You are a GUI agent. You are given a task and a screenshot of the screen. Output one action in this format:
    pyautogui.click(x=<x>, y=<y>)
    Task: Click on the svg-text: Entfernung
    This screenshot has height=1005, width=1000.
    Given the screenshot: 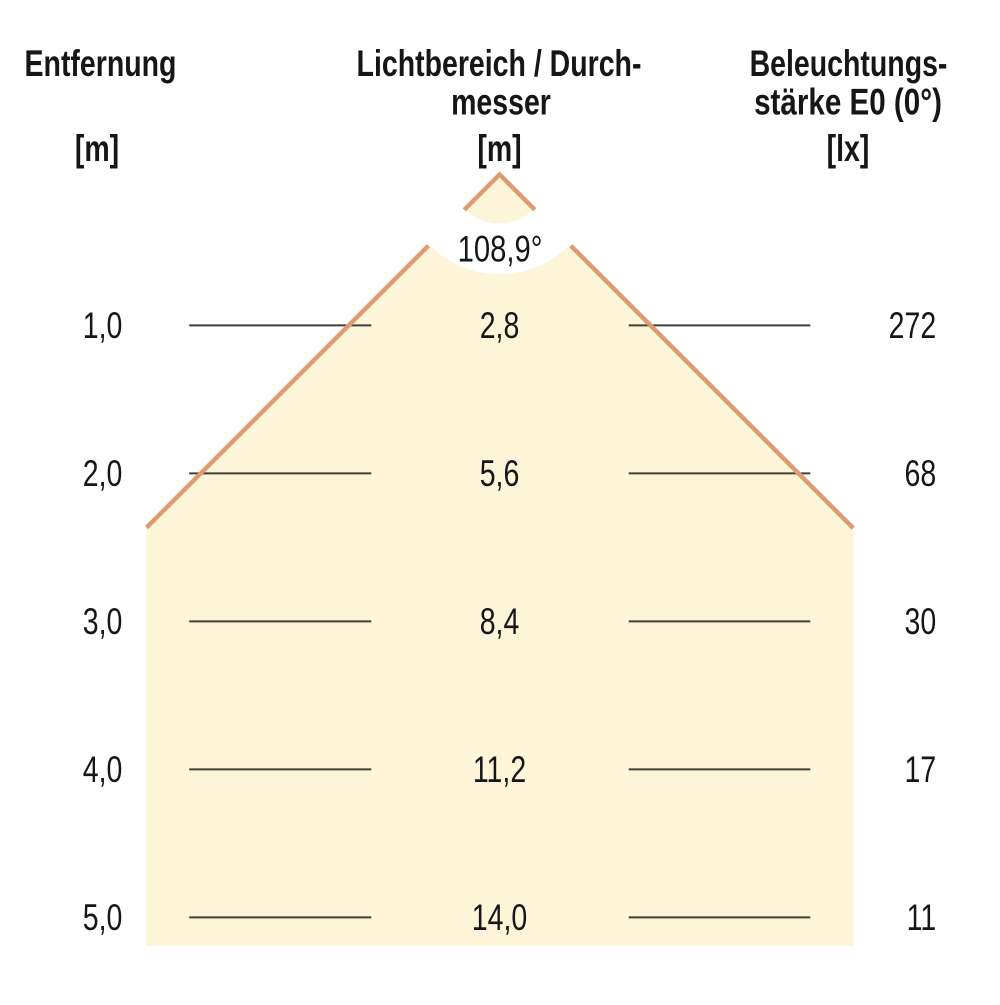 What is the action you would take?
    pyautogui.click(x=101, y=62)
    